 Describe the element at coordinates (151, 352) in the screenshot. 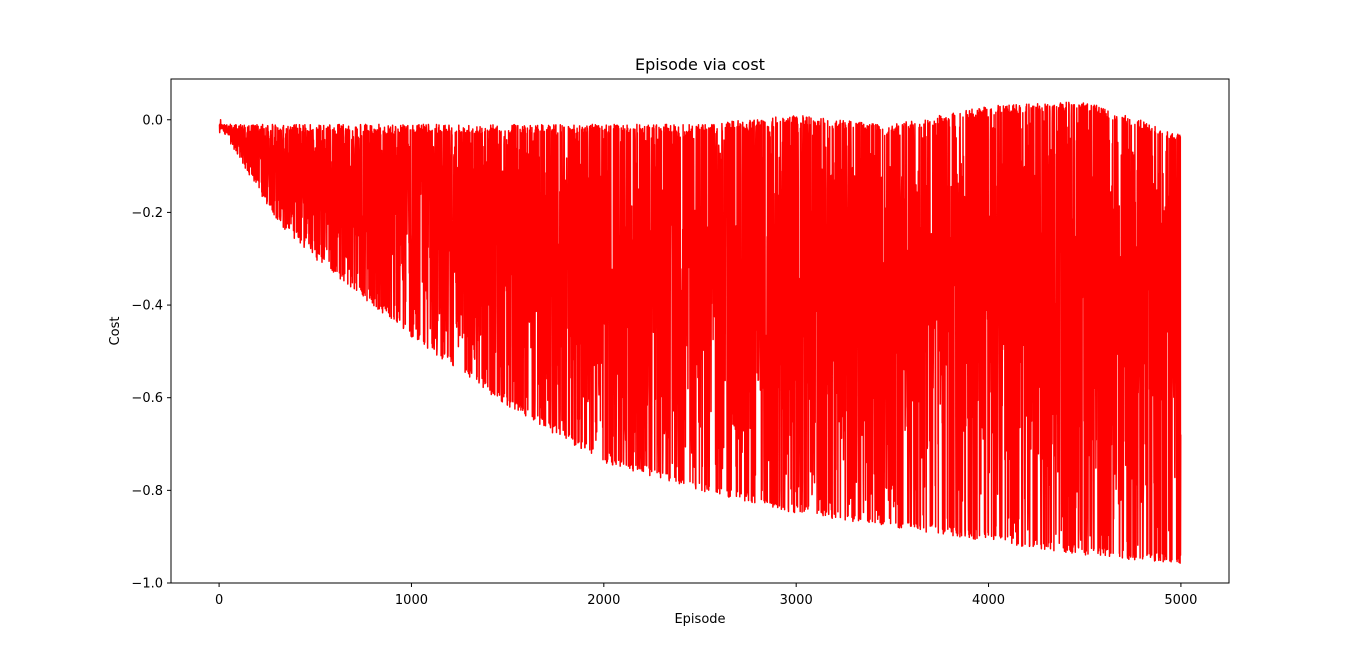

I see `y-axis-ticks: 0.0 −0.2 −0.4 −0.6 −0.8 −1.0` at that location.